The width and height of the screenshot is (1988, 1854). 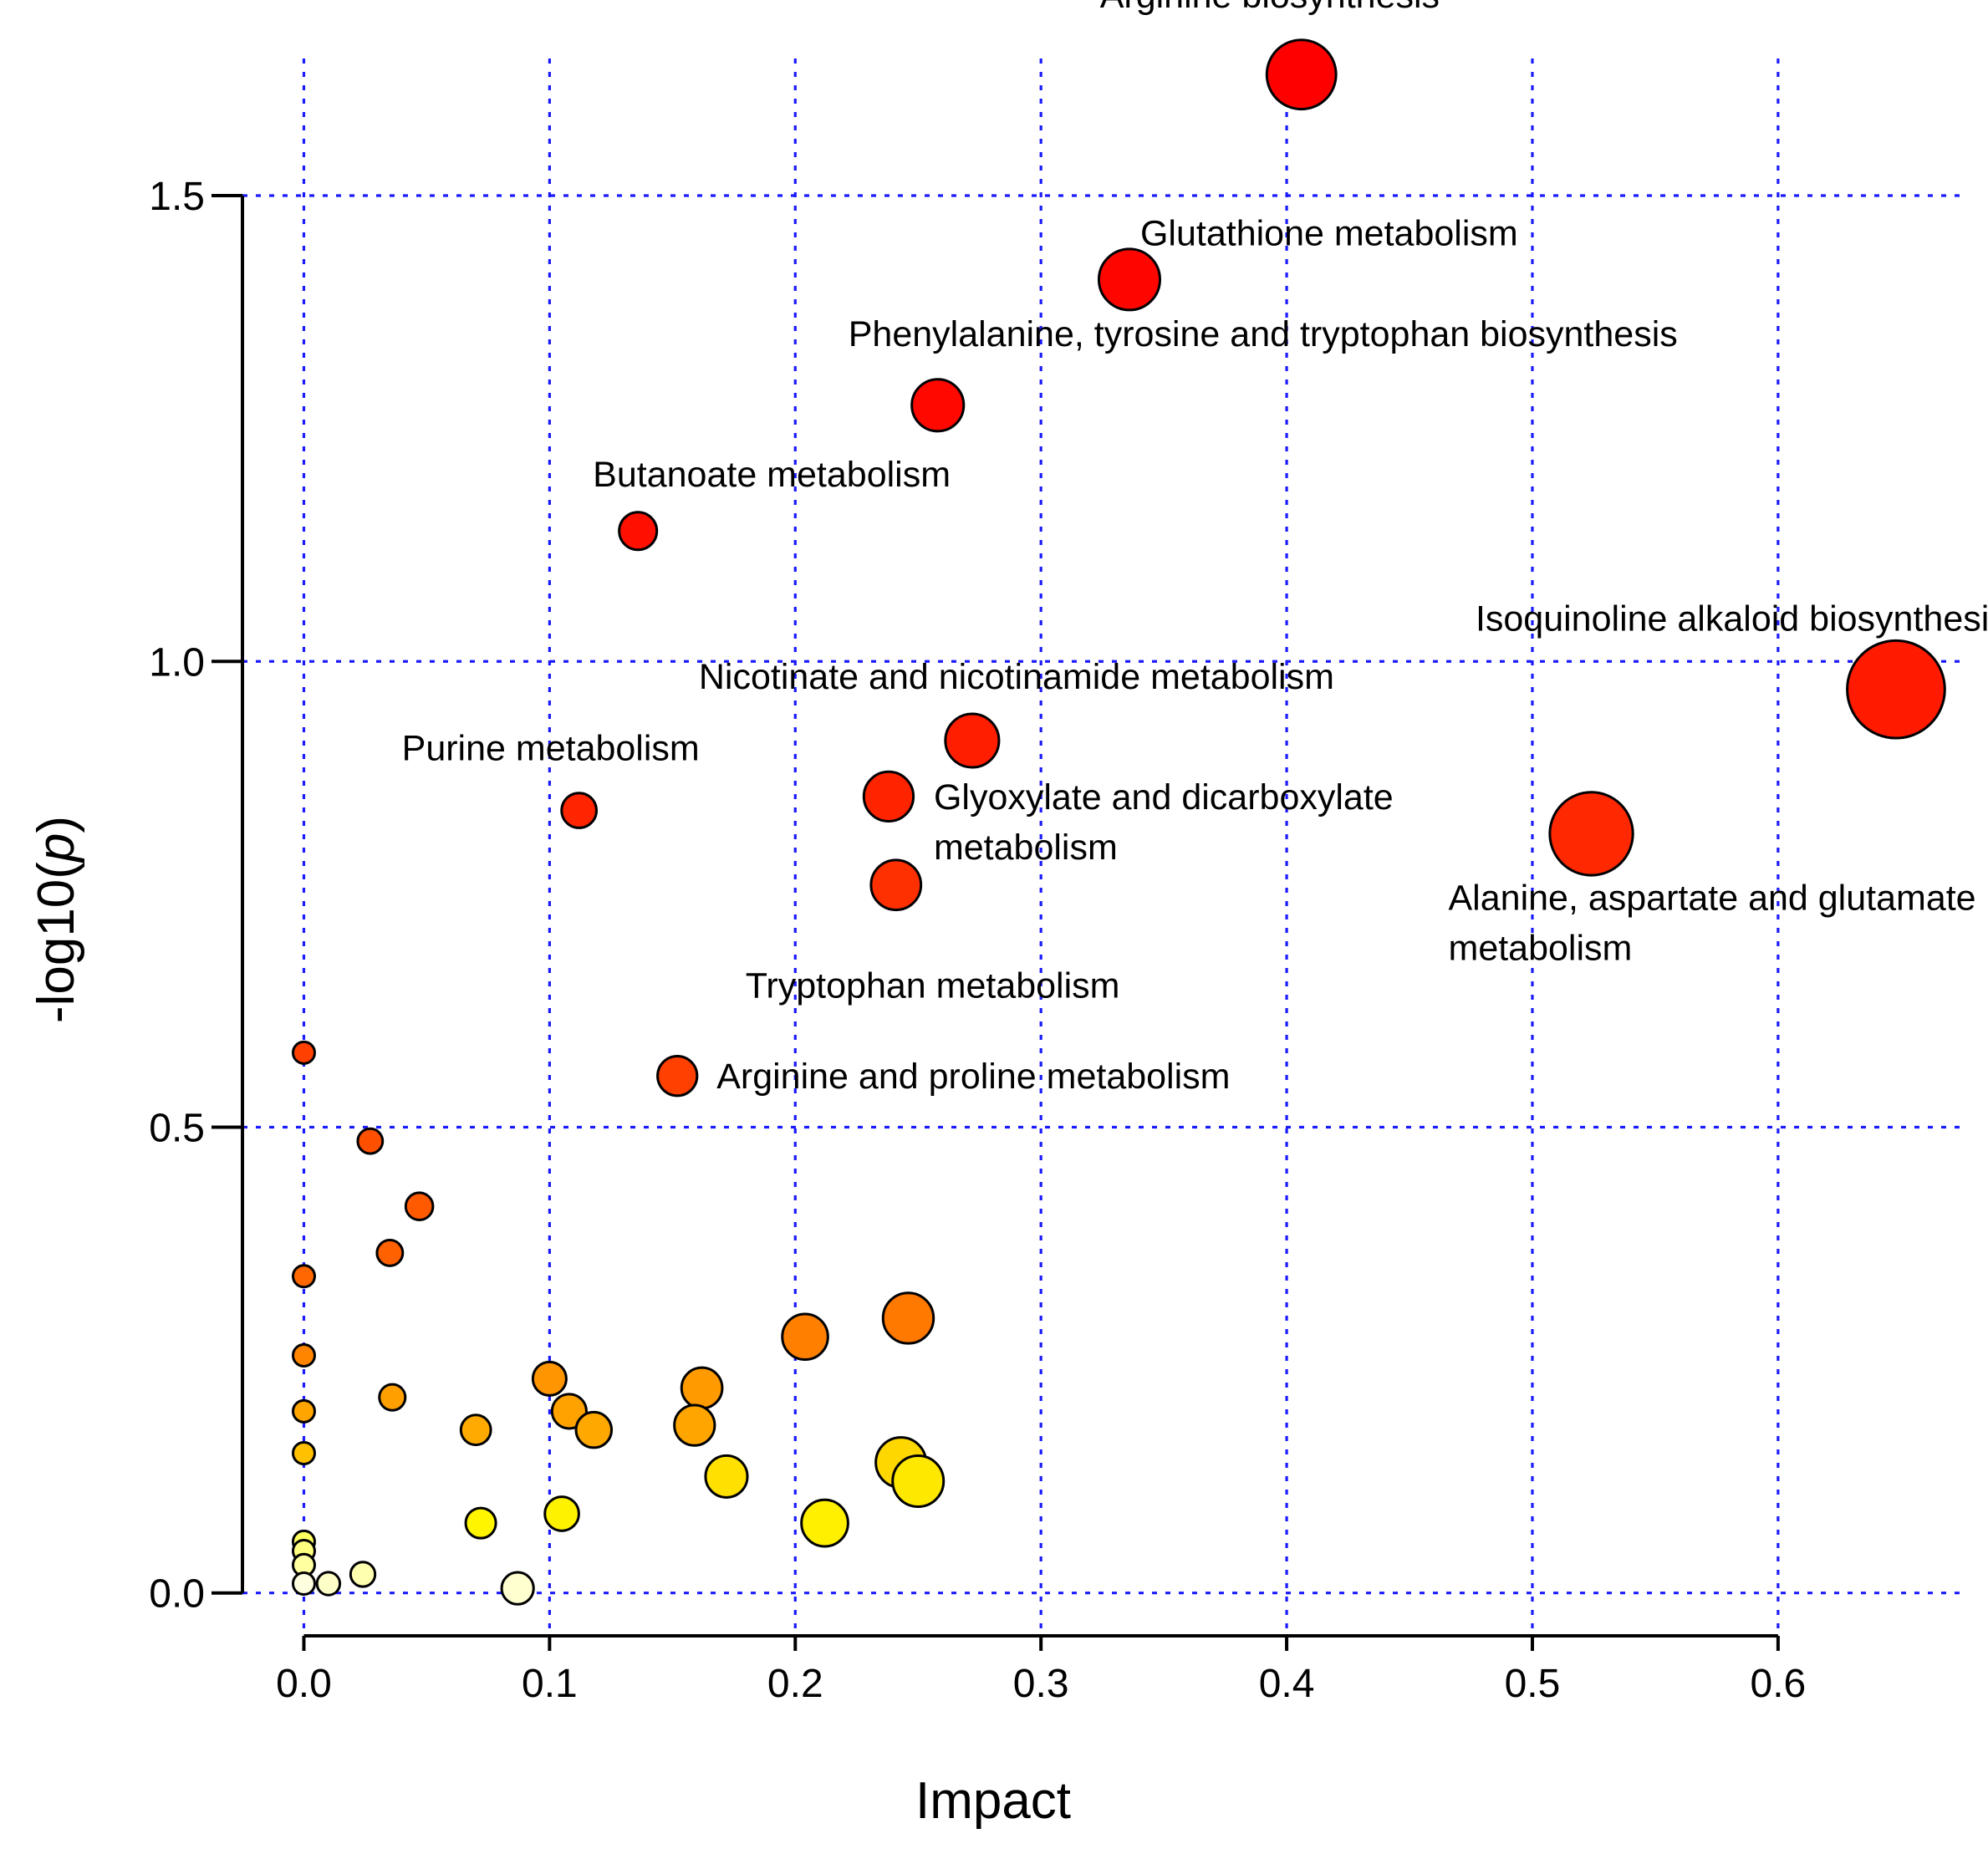 I want to click on y-axis-title-italic: p, so click(x=56, y=848).